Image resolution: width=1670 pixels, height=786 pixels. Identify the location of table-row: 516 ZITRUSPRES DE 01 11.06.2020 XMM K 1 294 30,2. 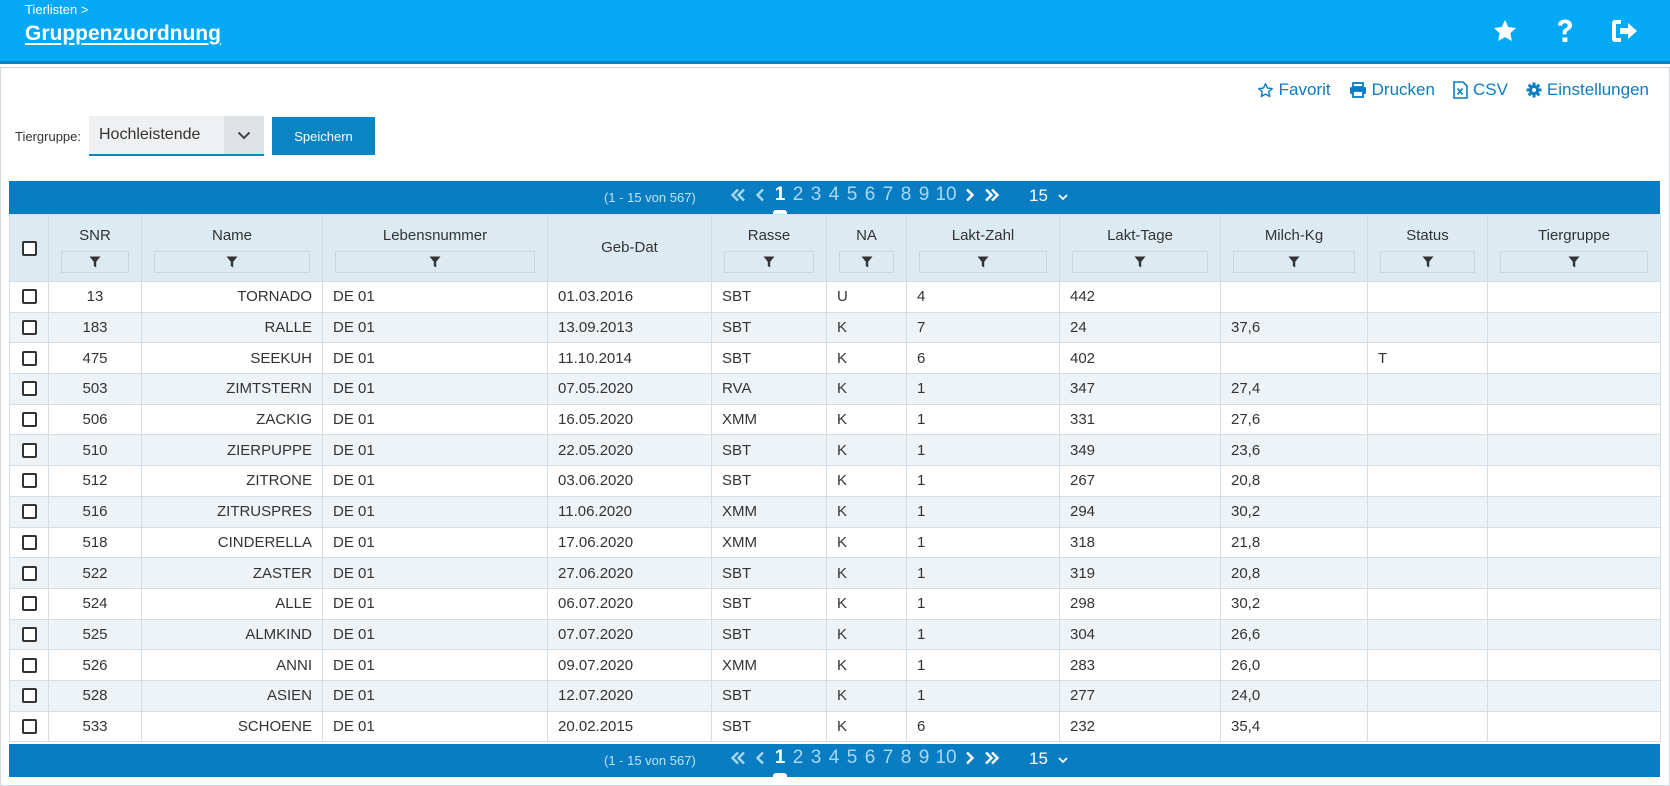
(835, 511).